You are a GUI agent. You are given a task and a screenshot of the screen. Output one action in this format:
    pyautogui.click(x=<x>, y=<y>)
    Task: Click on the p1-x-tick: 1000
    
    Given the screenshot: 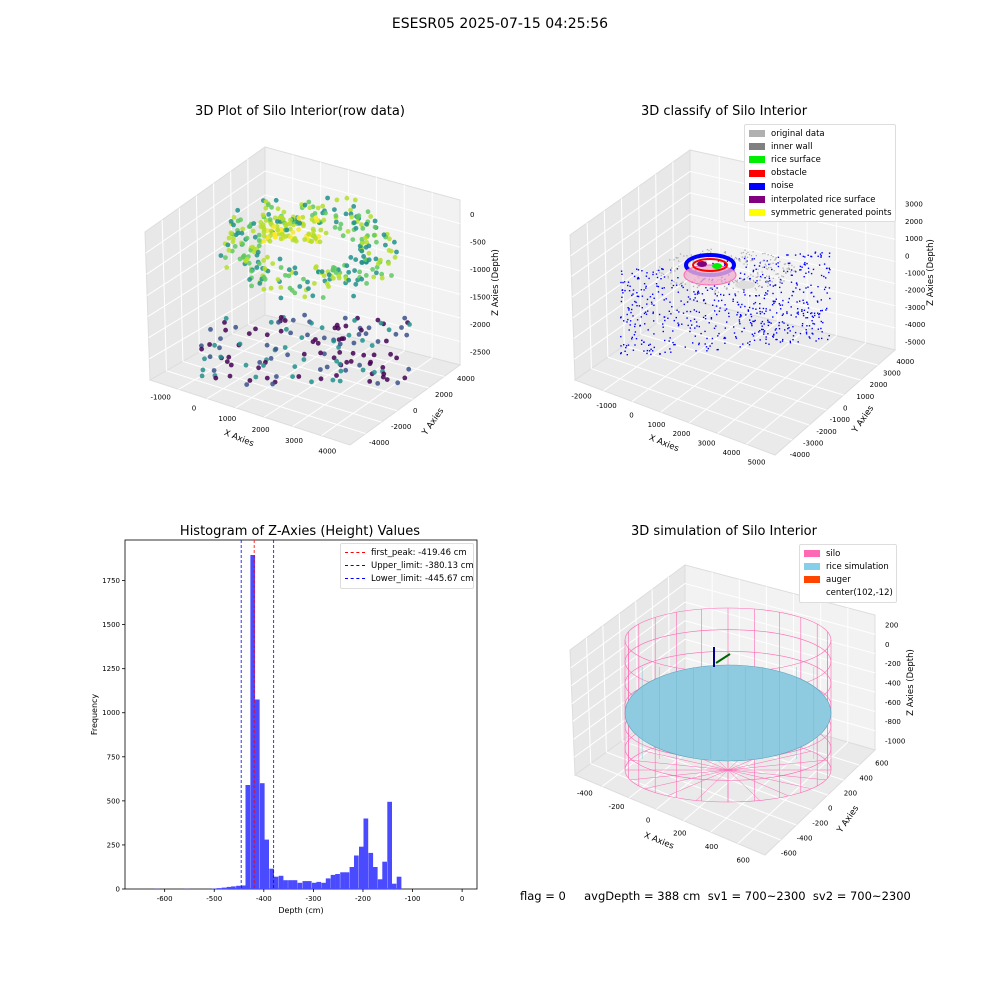 What is the action you would take?
    pyautogui.click(x=227, y=419)
    